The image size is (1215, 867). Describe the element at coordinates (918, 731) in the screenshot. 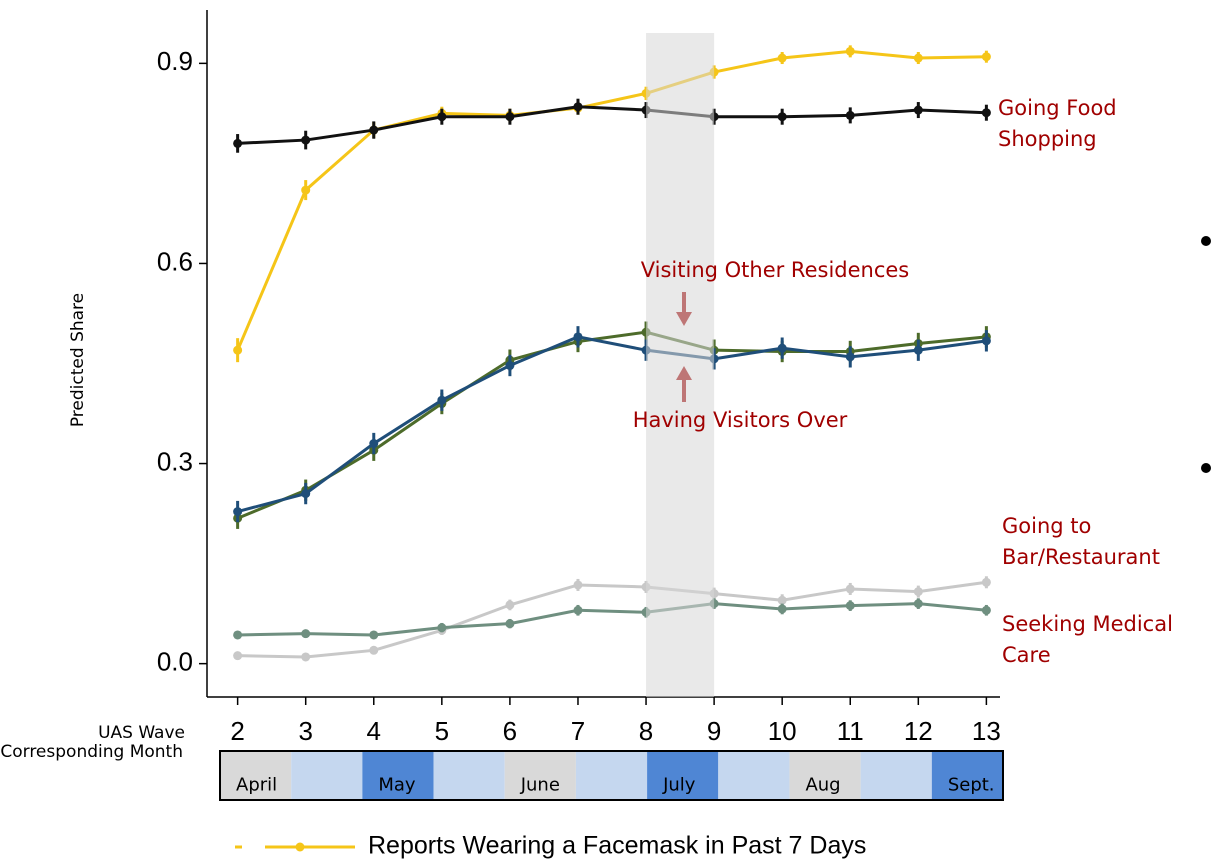

I see `x-tick-label: 12` at that location.